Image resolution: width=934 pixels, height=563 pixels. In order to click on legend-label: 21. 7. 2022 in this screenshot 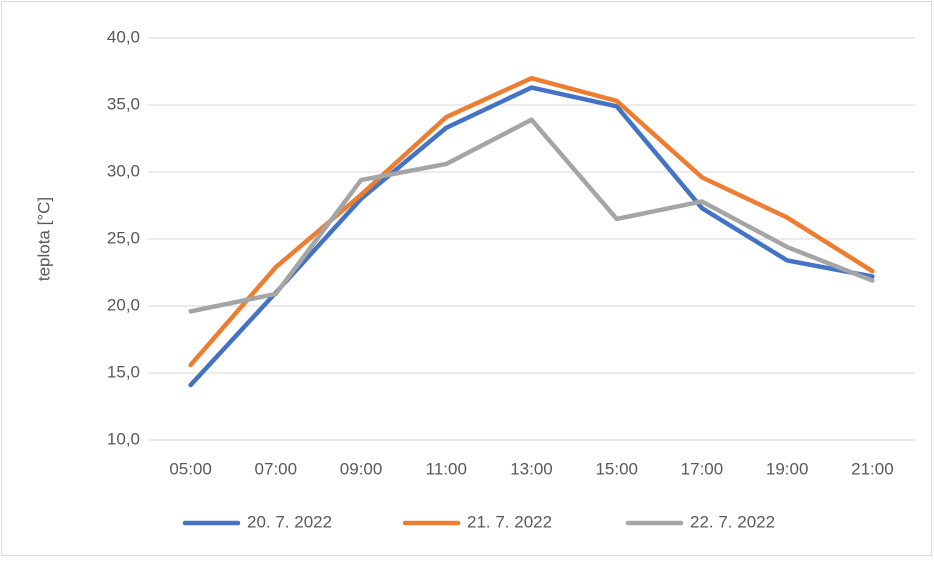, I will do `click(509, 521)`.